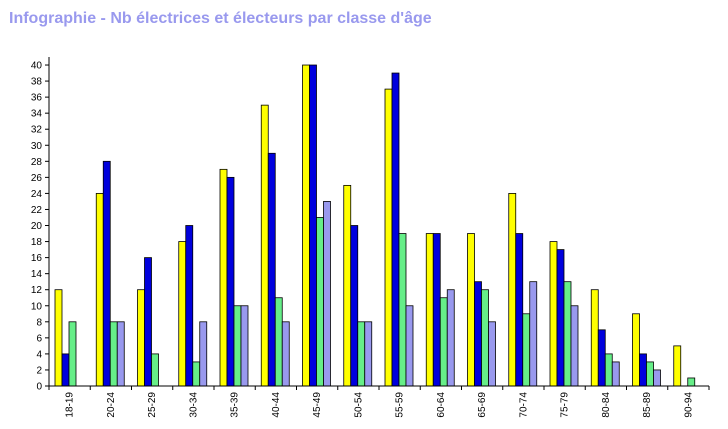 This screenshot has height=429, width=728. I want to click on x-tick-label: 35-39, so click(235, 405).